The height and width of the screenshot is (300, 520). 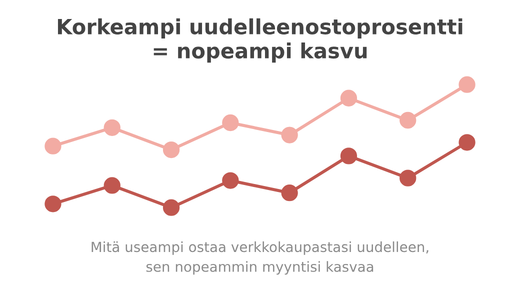 What do you see at coordinates (260, 258) in the screenshot?
I see `text: Mitä useampi ostaa verkkokaupastasi uudelleen, sen nopeammin myyntisi kasvaa` at bounding box center [260, 258].